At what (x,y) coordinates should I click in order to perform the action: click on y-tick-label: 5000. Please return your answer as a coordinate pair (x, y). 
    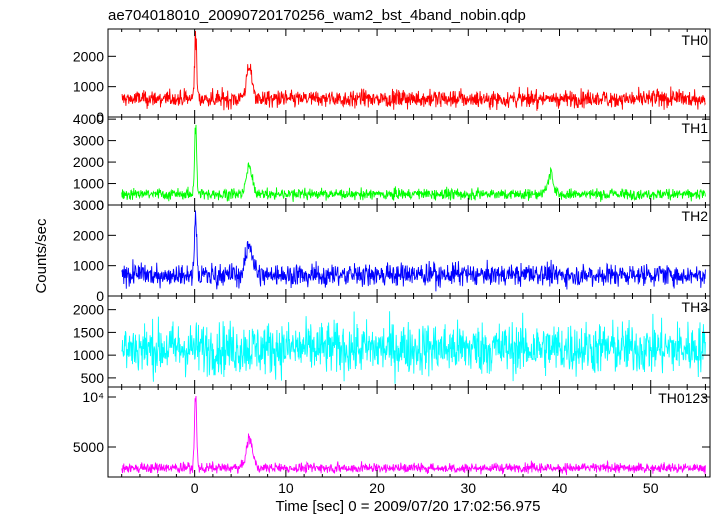
    Looking at the image, I should click on (88, 447).